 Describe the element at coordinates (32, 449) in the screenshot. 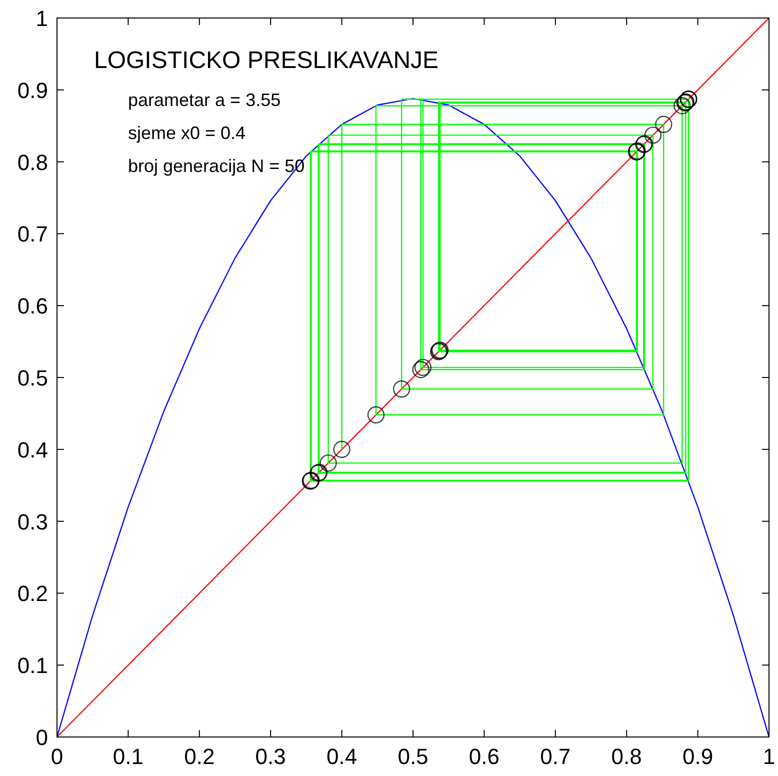

I see `y-tick-label: 0.4` at that location.